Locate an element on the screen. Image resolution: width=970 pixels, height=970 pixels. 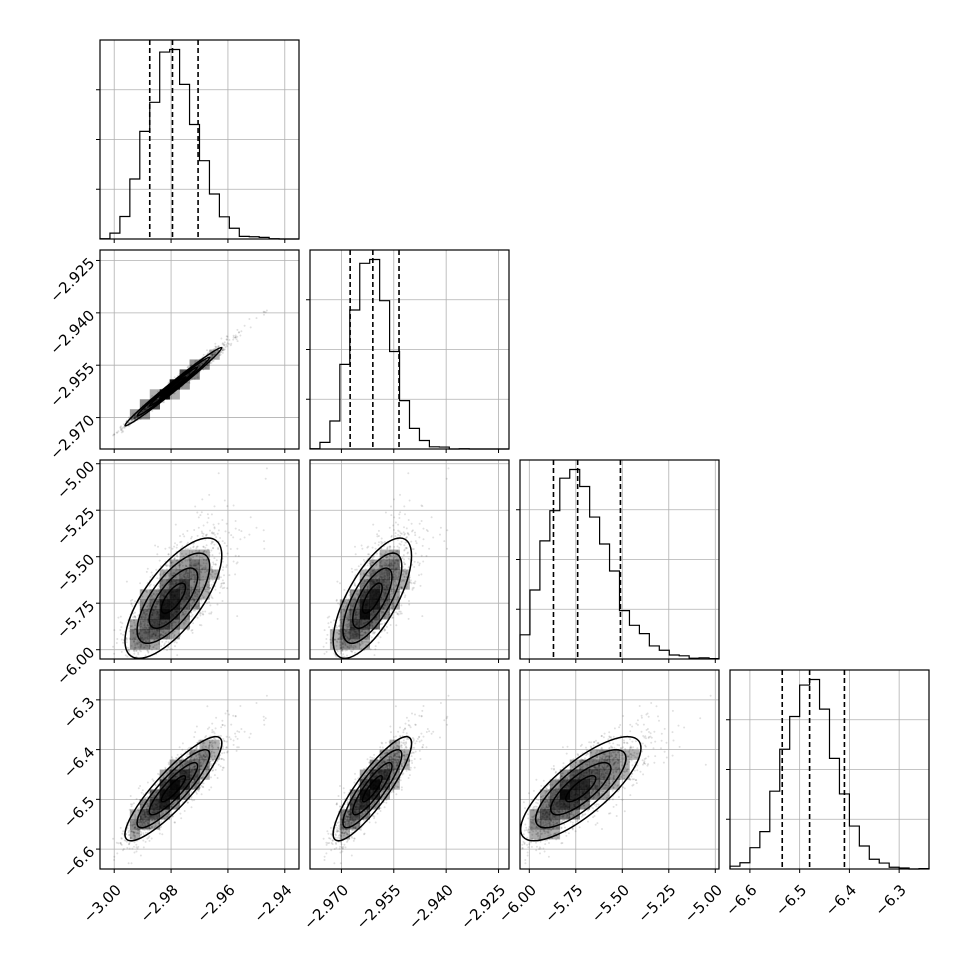
density-cell is located at coordinates (174, 594).